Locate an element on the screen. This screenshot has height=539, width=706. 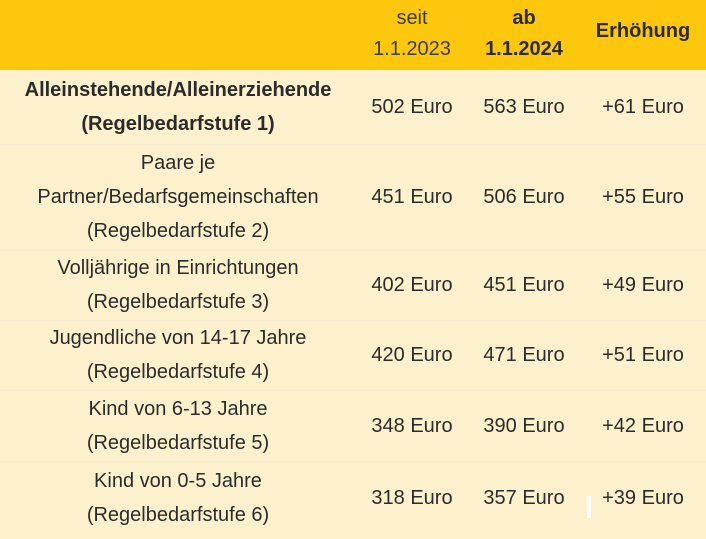
row-label: Kind von 6-13 Jahre (Regelbedarfstufe 5) is located at coordinates (178, 425).